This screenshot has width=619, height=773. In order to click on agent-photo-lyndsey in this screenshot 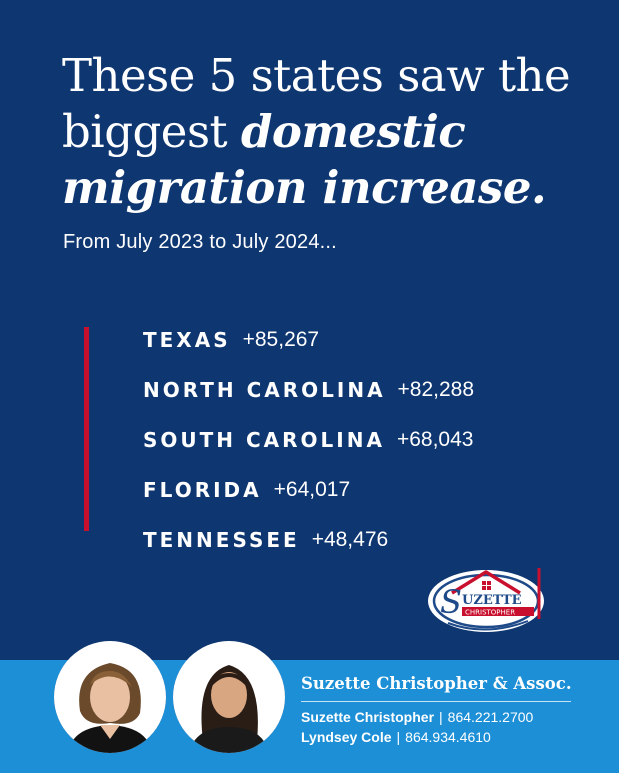, I will do `click(229, 697)`.